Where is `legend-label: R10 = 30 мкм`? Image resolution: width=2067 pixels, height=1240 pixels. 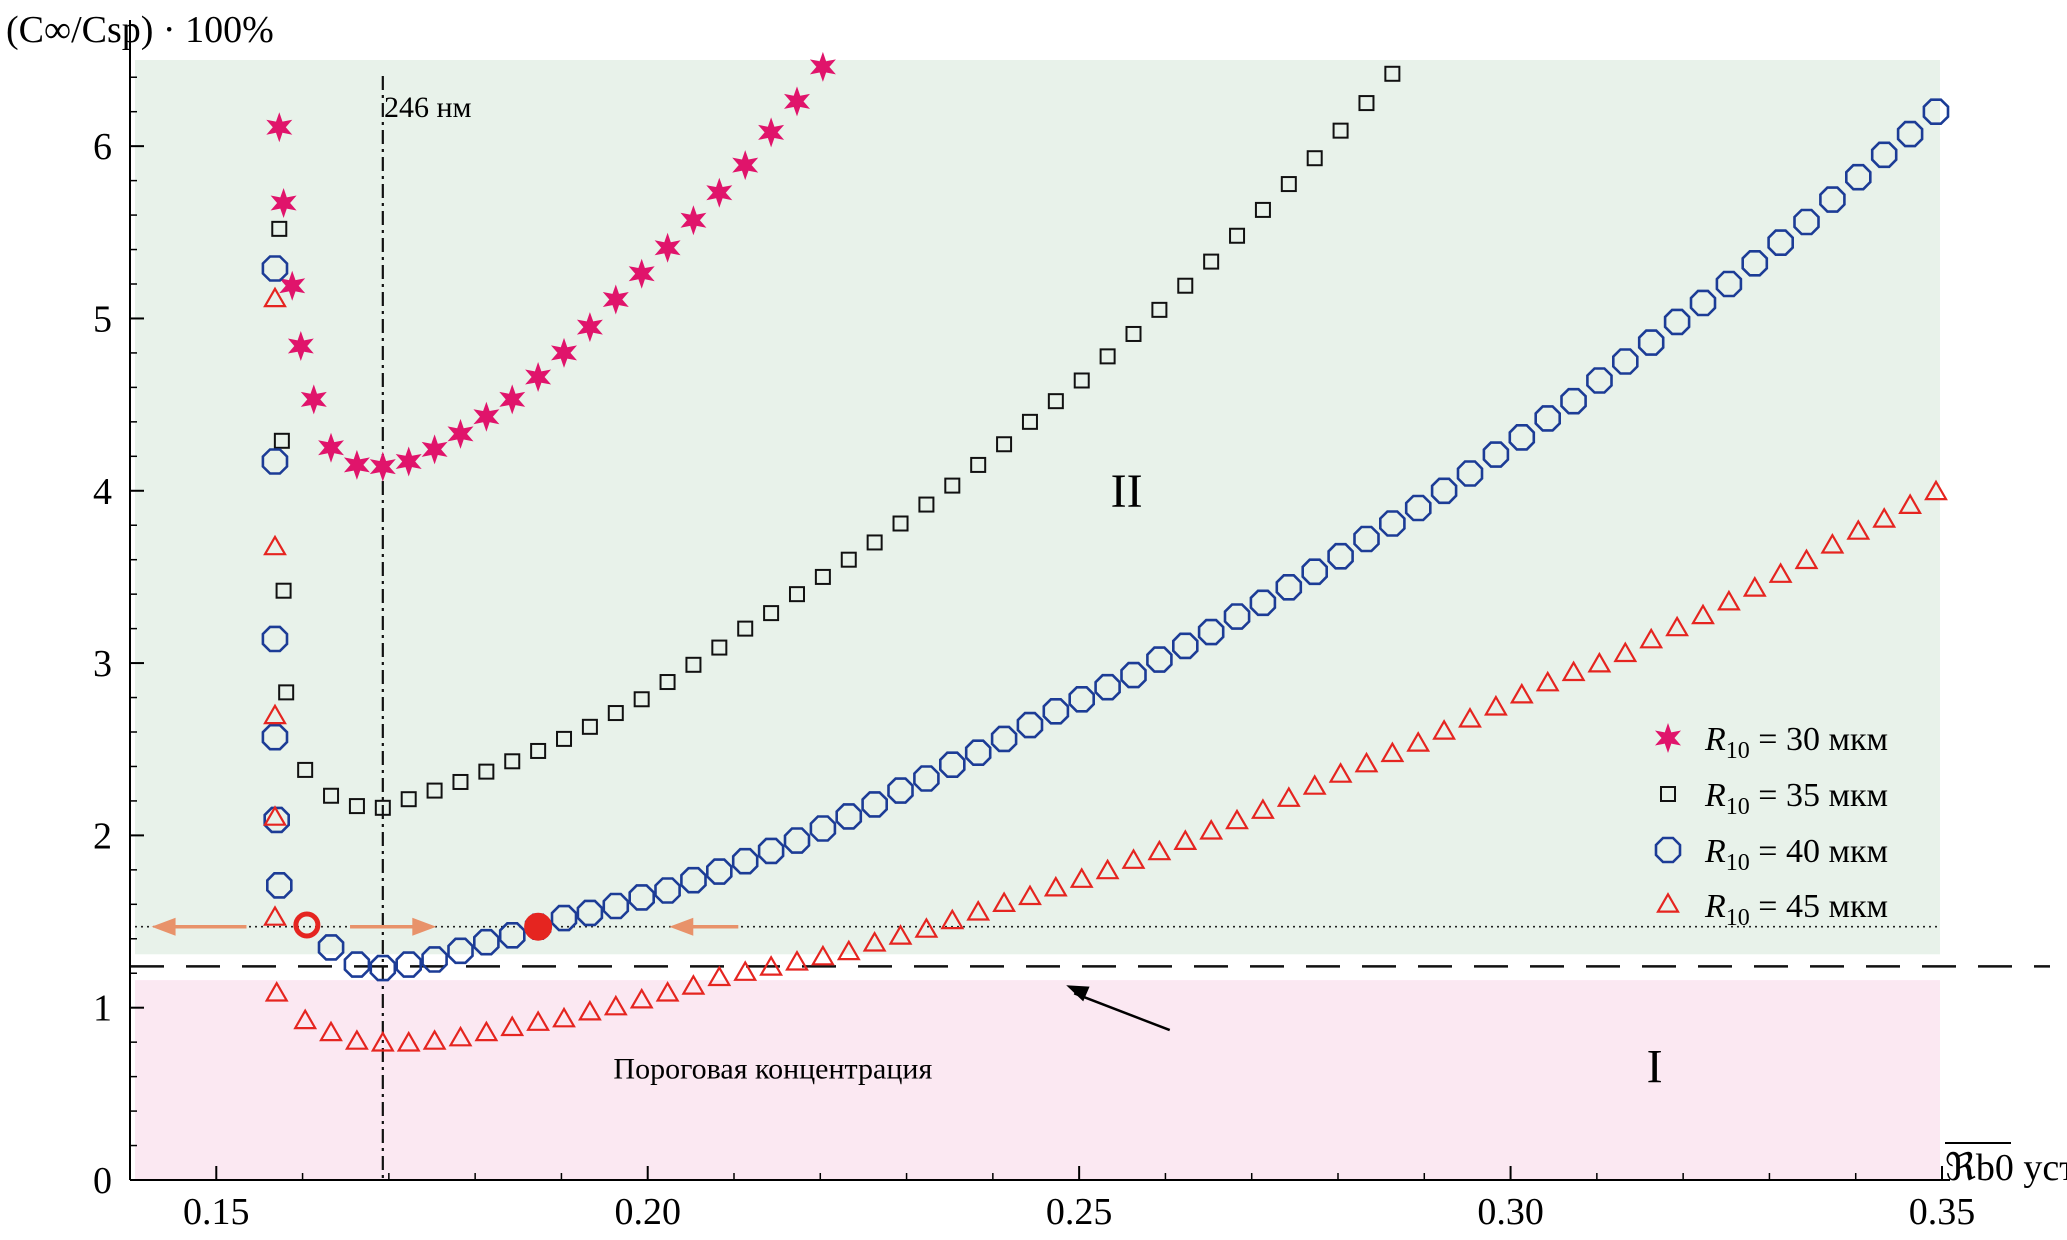 legend-label: R10 = 30 мкм is located at coordinates (1796, 742).